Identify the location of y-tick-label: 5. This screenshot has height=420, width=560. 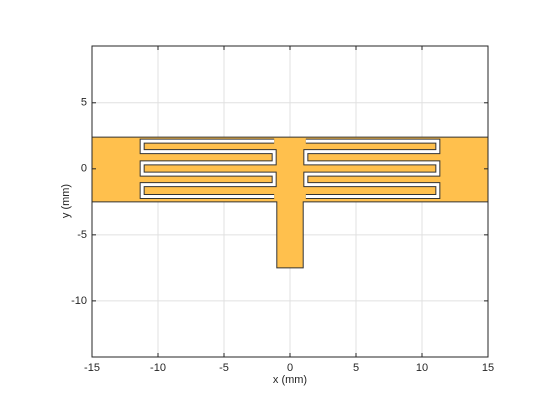
(84, 103).